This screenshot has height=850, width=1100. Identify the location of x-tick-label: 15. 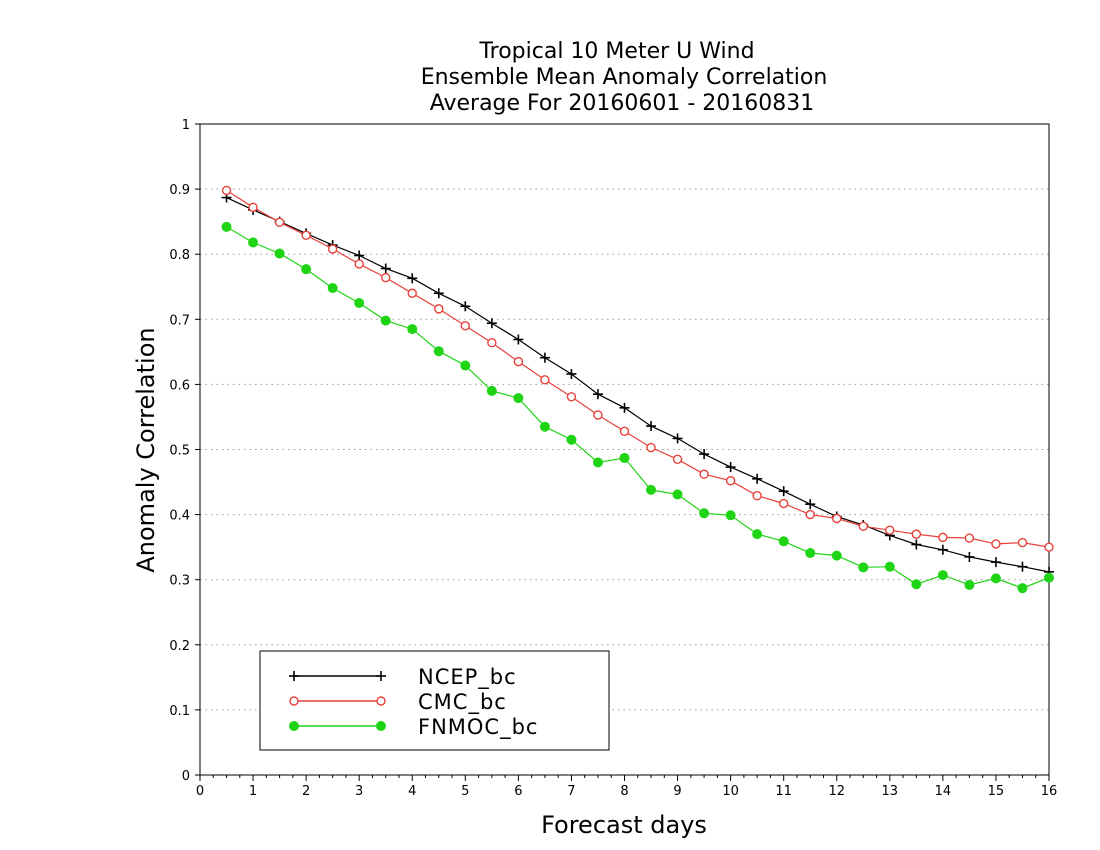
(996, 791).